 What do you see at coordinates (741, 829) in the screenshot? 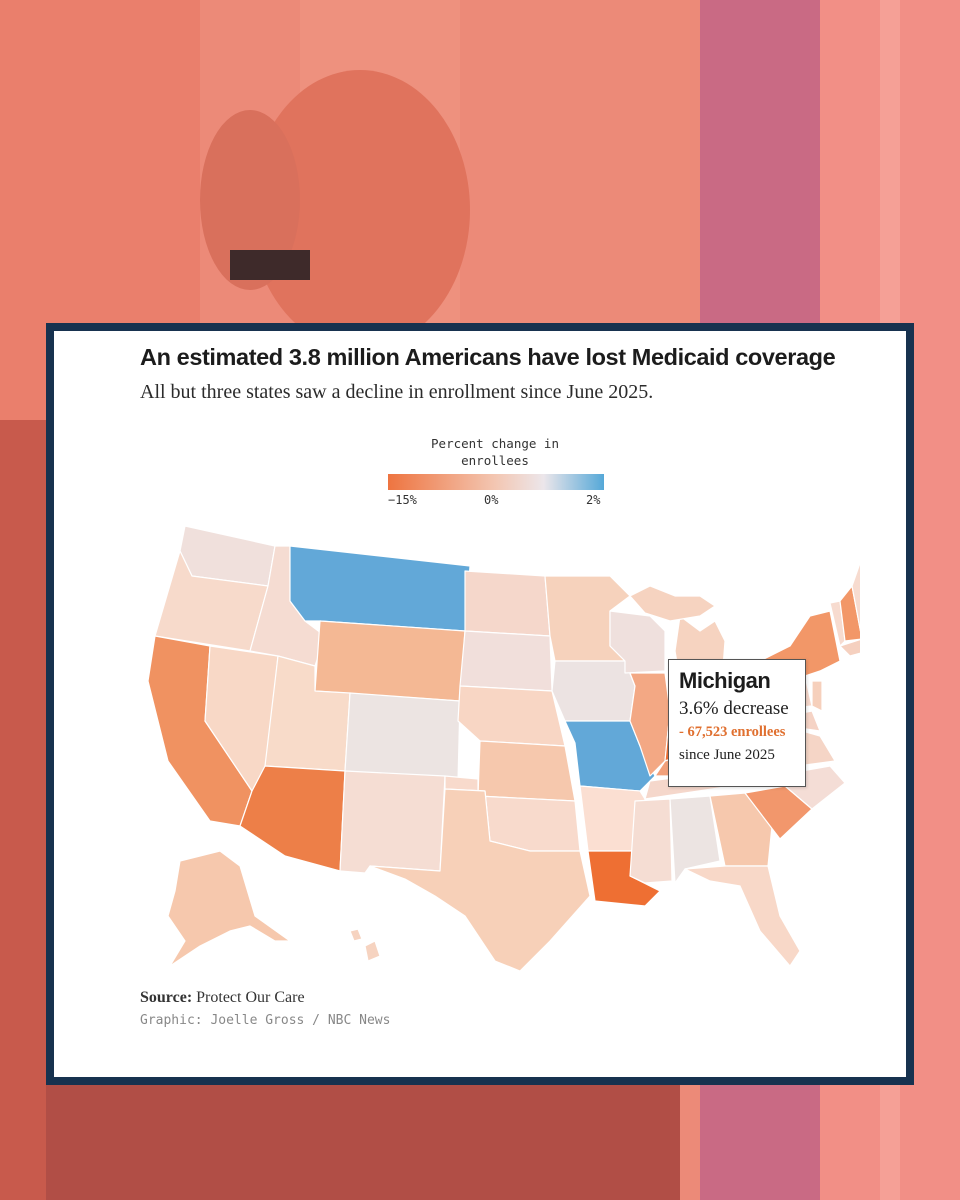
I see `state-georgia` at bounding box center [741, 829].